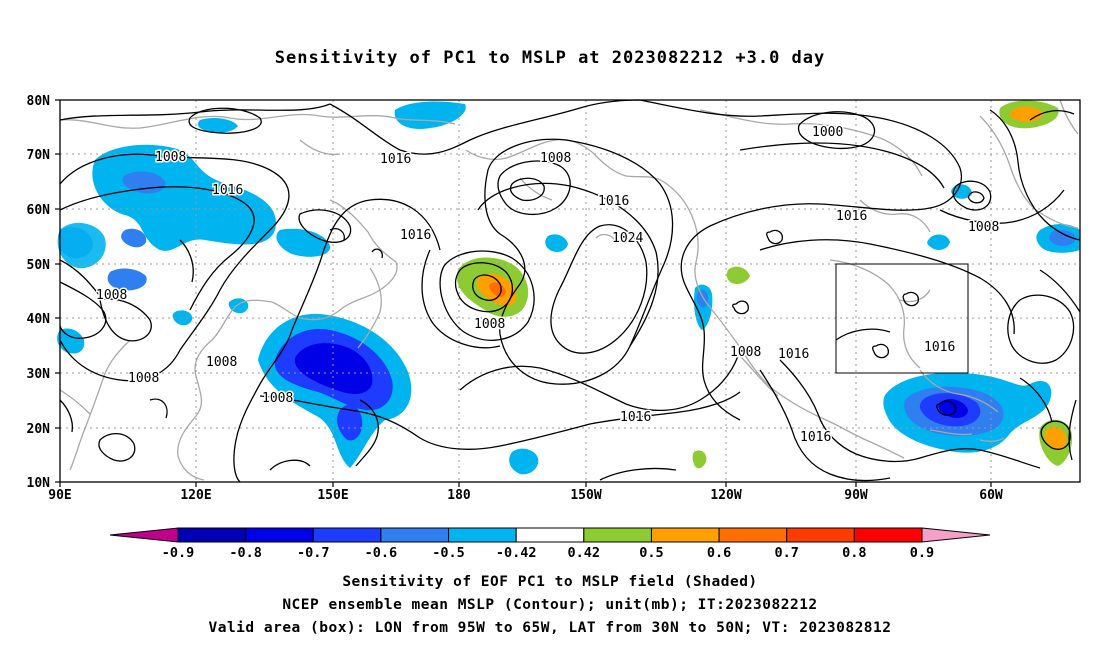  What do you see at coordinates (856, 494) in the screenshot?
I see `lon-label: 90W` at bounding box center [856, 494].